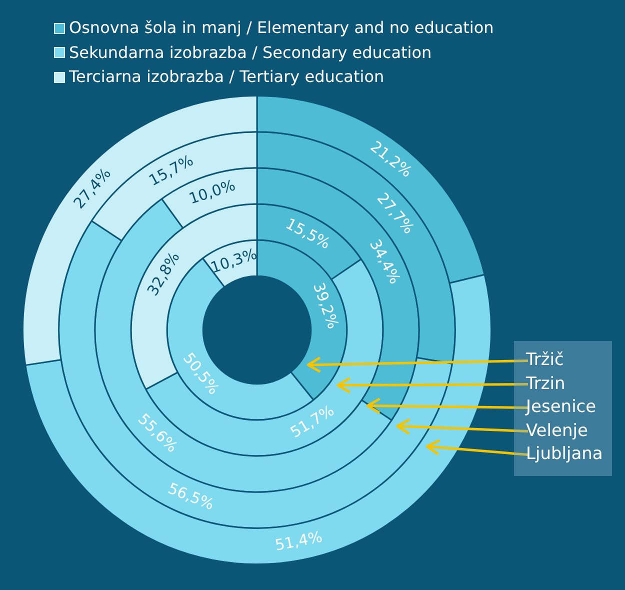  I want to click on data-label: 51,4%, so click(299, 541).